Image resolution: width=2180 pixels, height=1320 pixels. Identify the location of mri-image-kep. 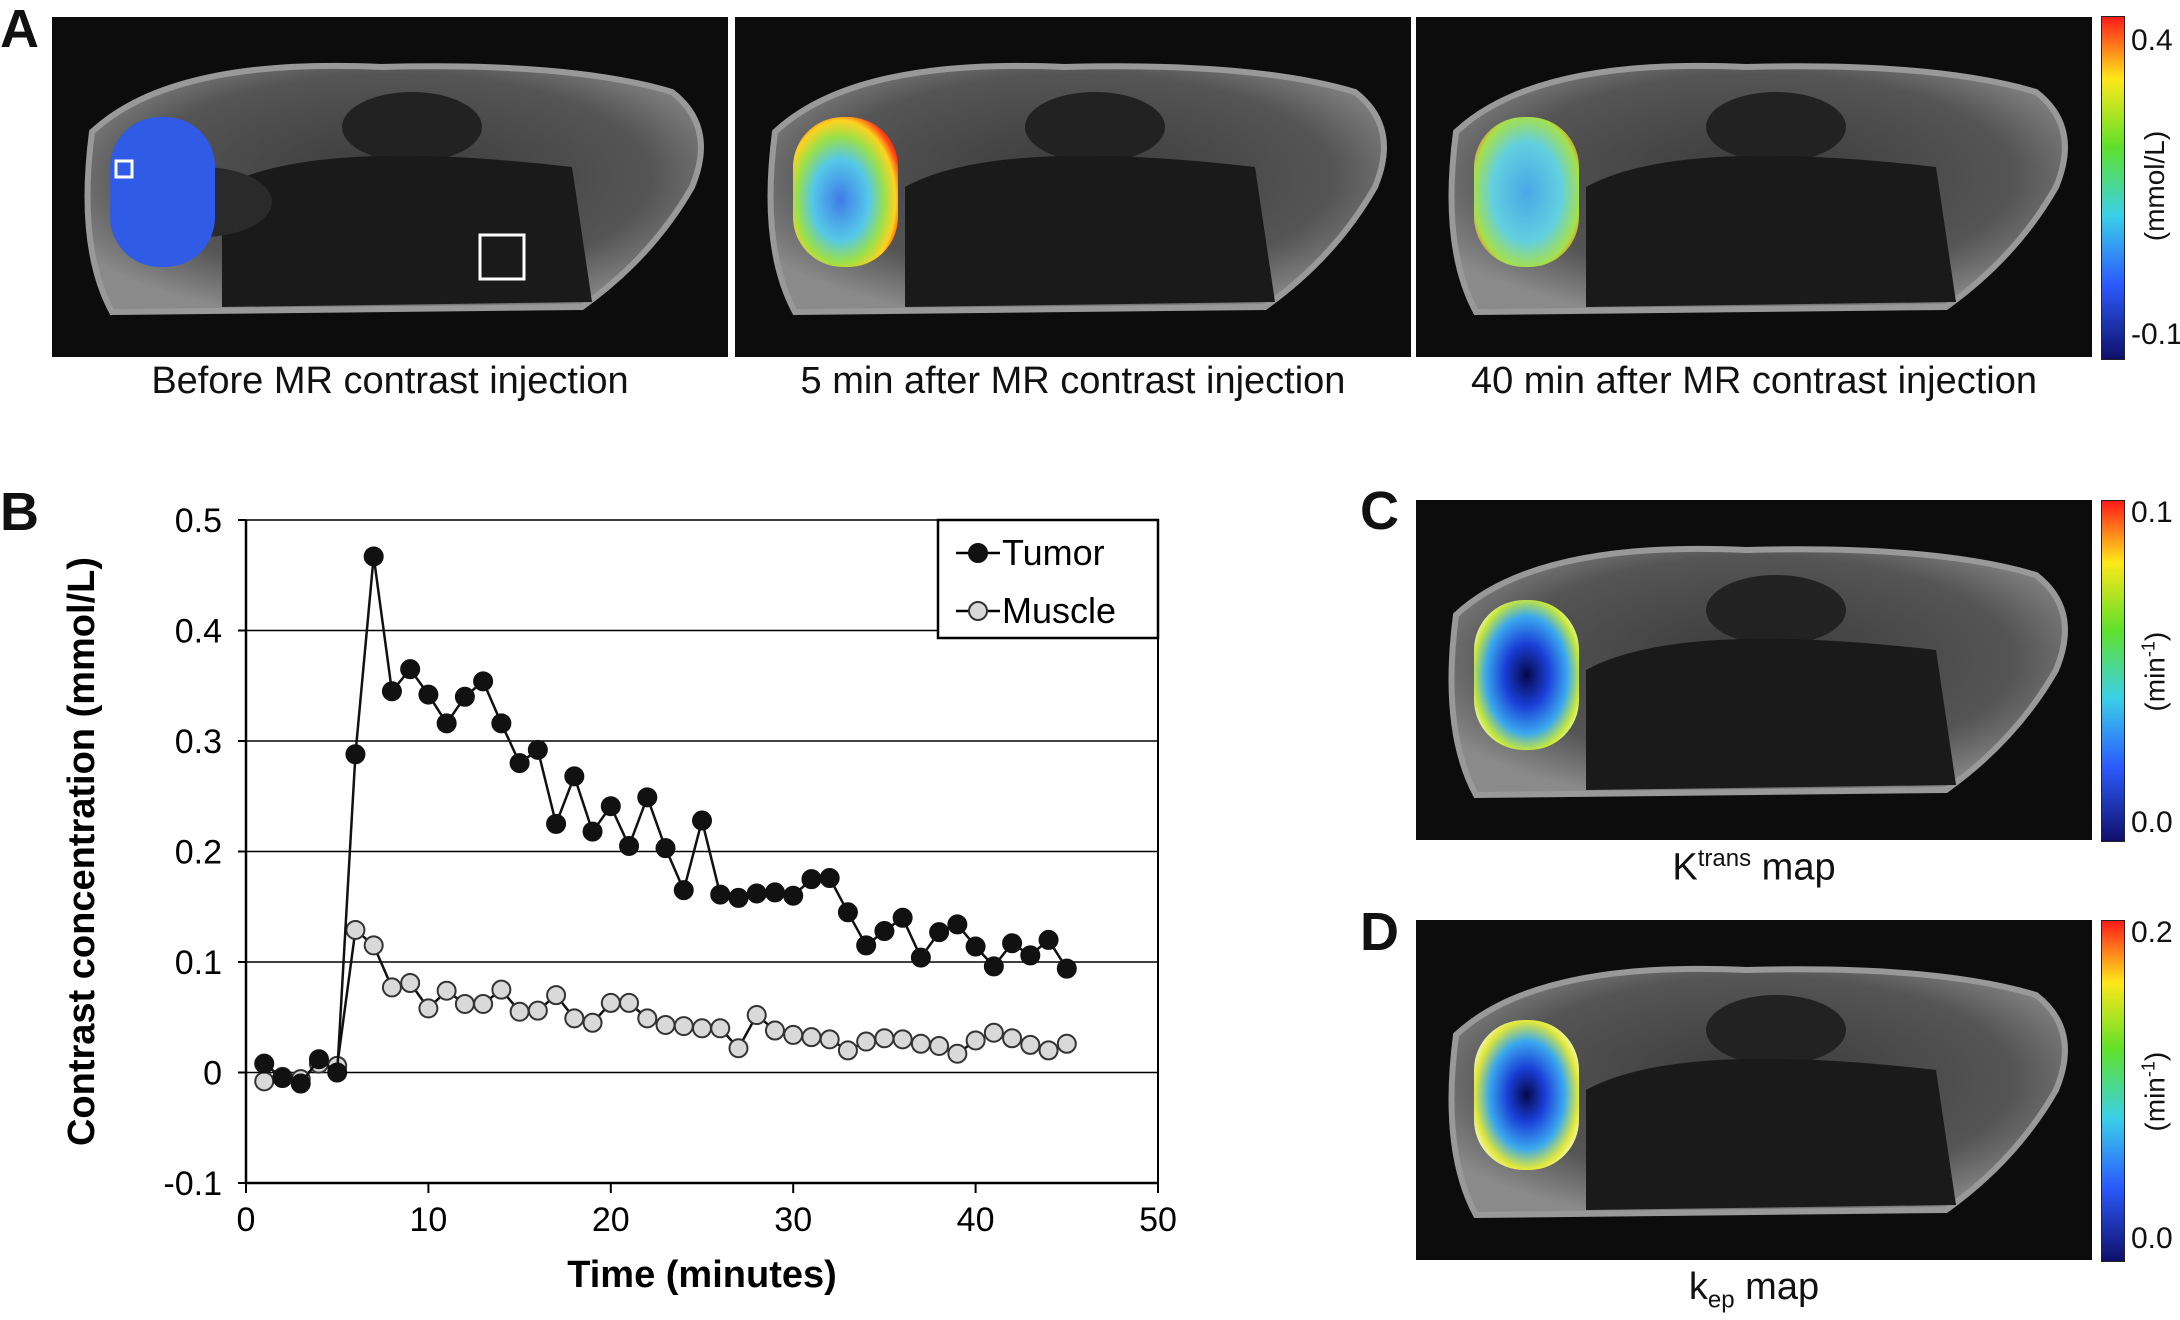
(1754, 1090).